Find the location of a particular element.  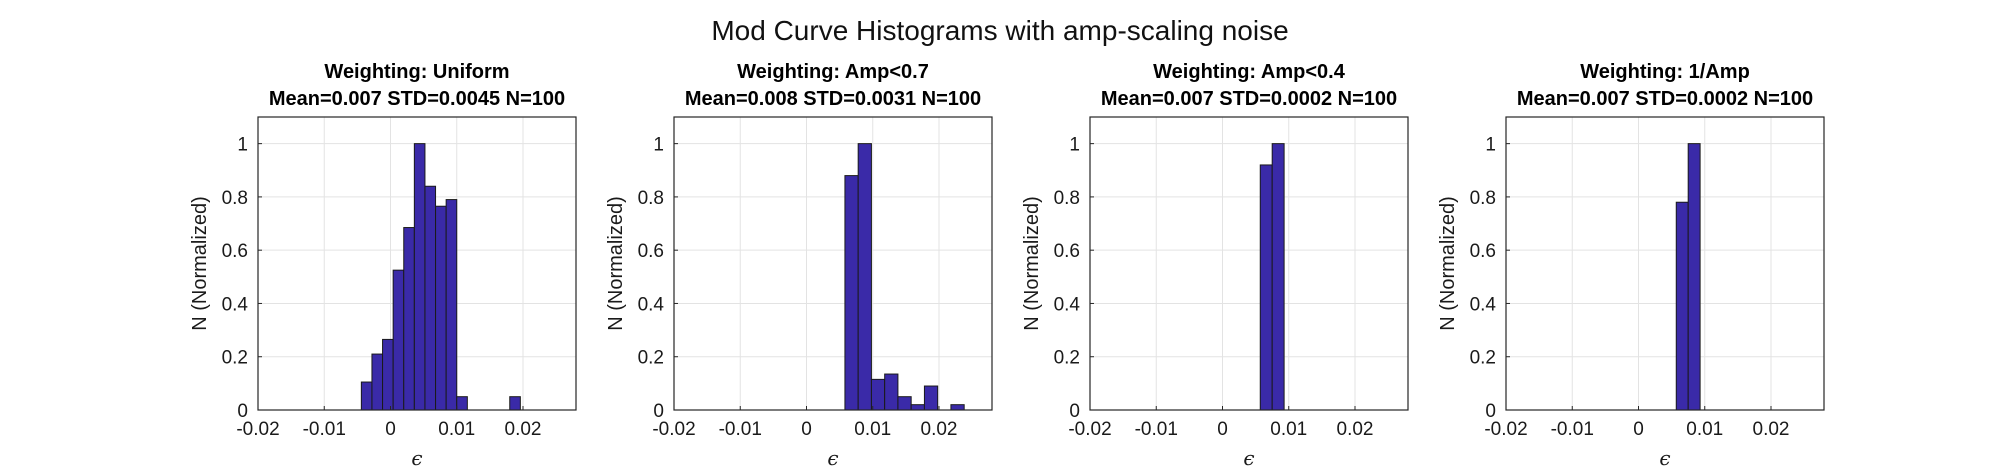

panel-title: Weighting: Amp<0.4 is located at coordinates (1249, 72).